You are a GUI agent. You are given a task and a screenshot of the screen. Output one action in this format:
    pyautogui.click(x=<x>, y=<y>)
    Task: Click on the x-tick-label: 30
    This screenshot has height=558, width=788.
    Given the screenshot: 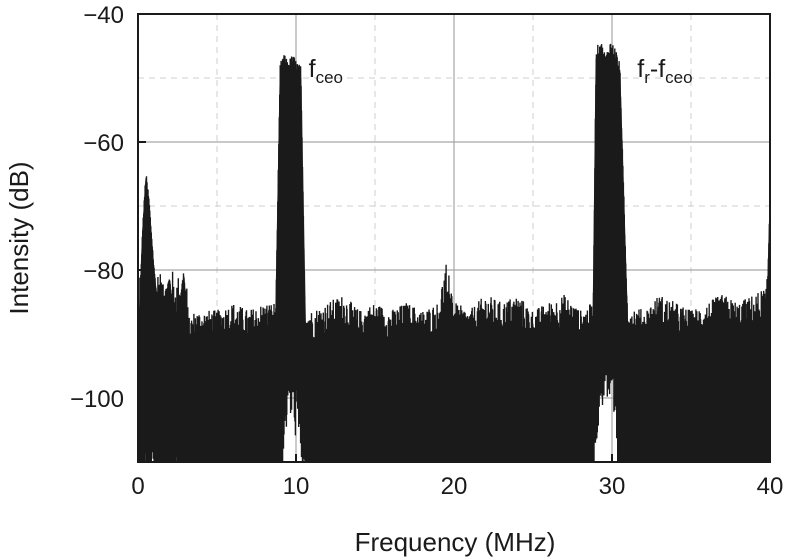 What is the action you would take?
    pyautogui.click(x=612, y=486)
    